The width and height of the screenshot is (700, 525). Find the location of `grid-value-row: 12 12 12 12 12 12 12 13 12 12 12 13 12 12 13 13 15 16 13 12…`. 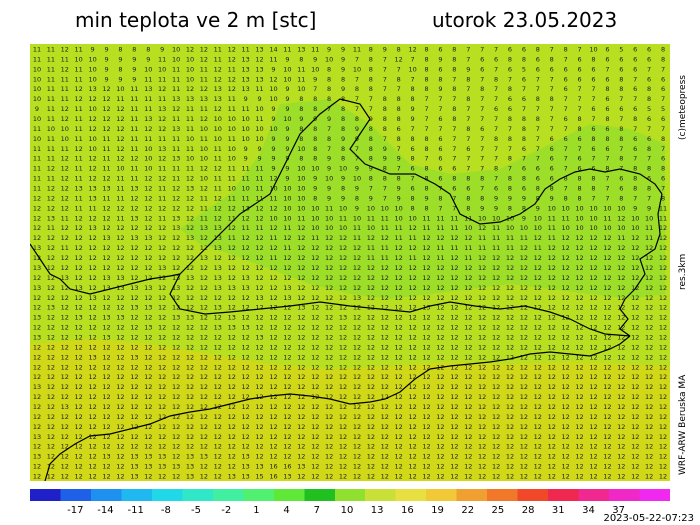

grid-value-row: 12 12 12 12 12 12 12 13 12 12 12 13 12 12 13 13 15 16 13 12… is located at coordinates (350, 477).